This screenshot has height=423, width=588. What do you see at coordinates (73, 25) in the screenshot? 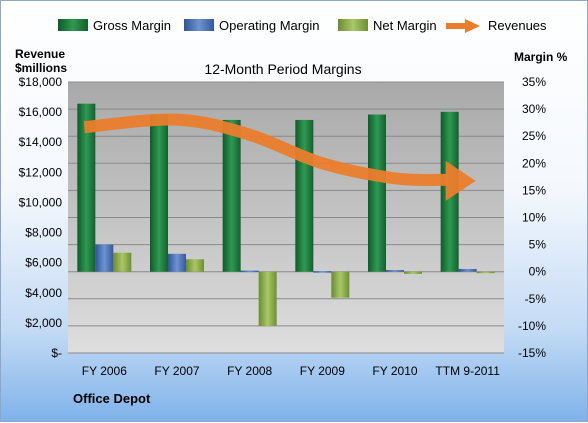
I see `legend-swatch-gross-margin` at bounding box center [73, 25].